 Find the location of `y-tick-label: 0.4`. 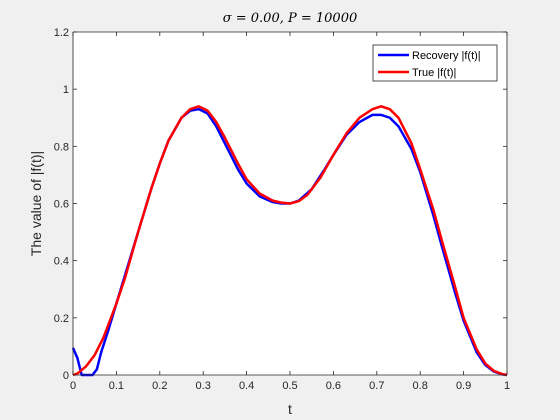

y-tick-label: 0.4 is located at coordinates (61, 262).